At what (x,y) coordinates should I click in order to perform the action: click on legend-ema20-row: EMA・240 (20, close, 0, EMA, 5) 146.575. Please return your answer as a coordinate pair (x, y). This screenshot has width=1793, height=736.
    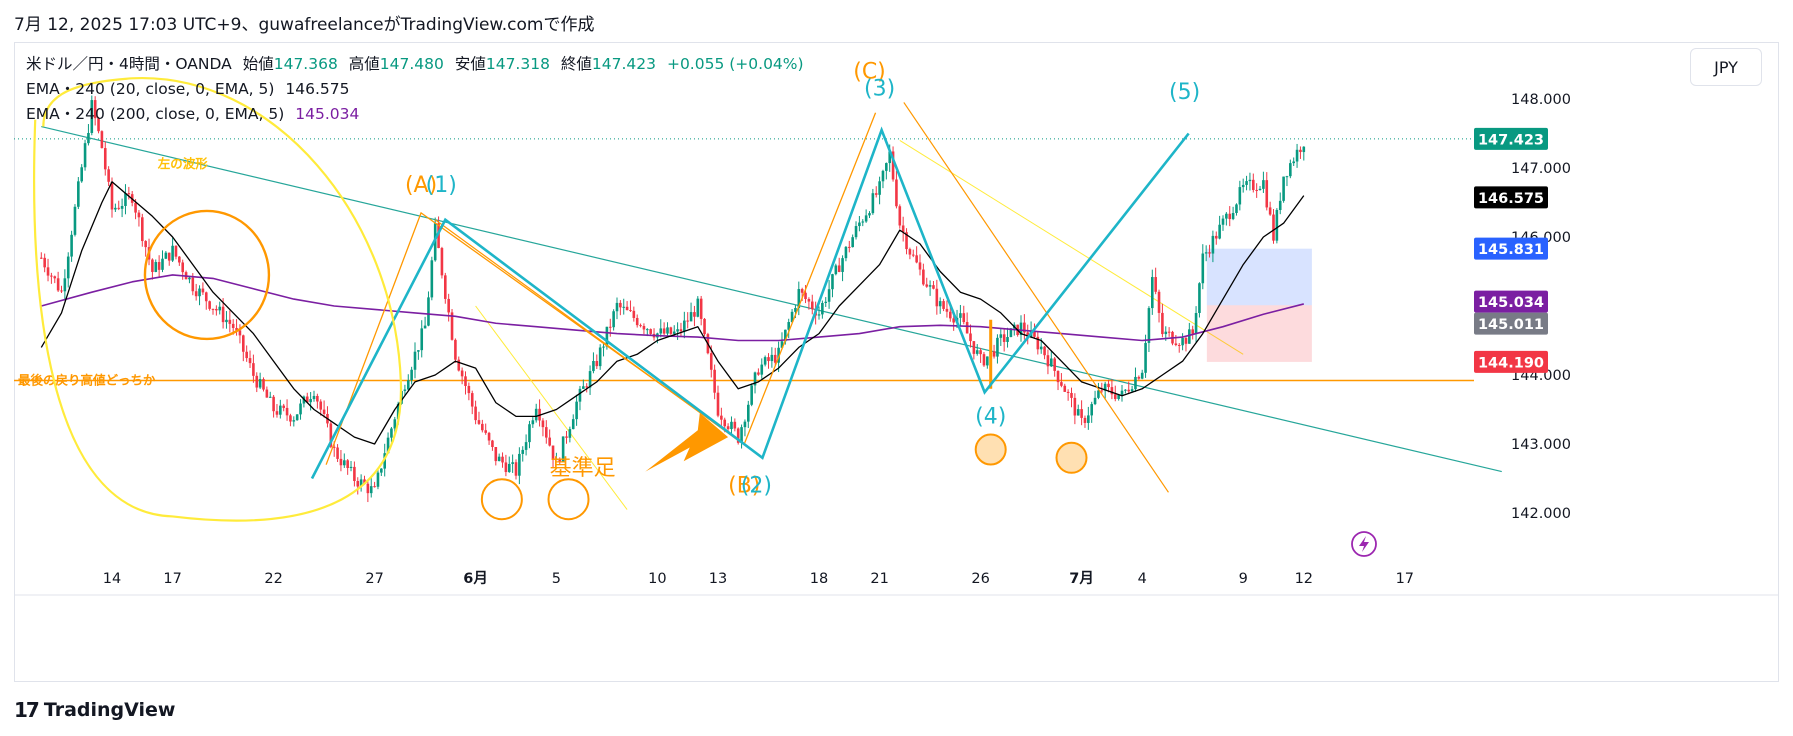
    Looking at the image, I should click on (415, 89).